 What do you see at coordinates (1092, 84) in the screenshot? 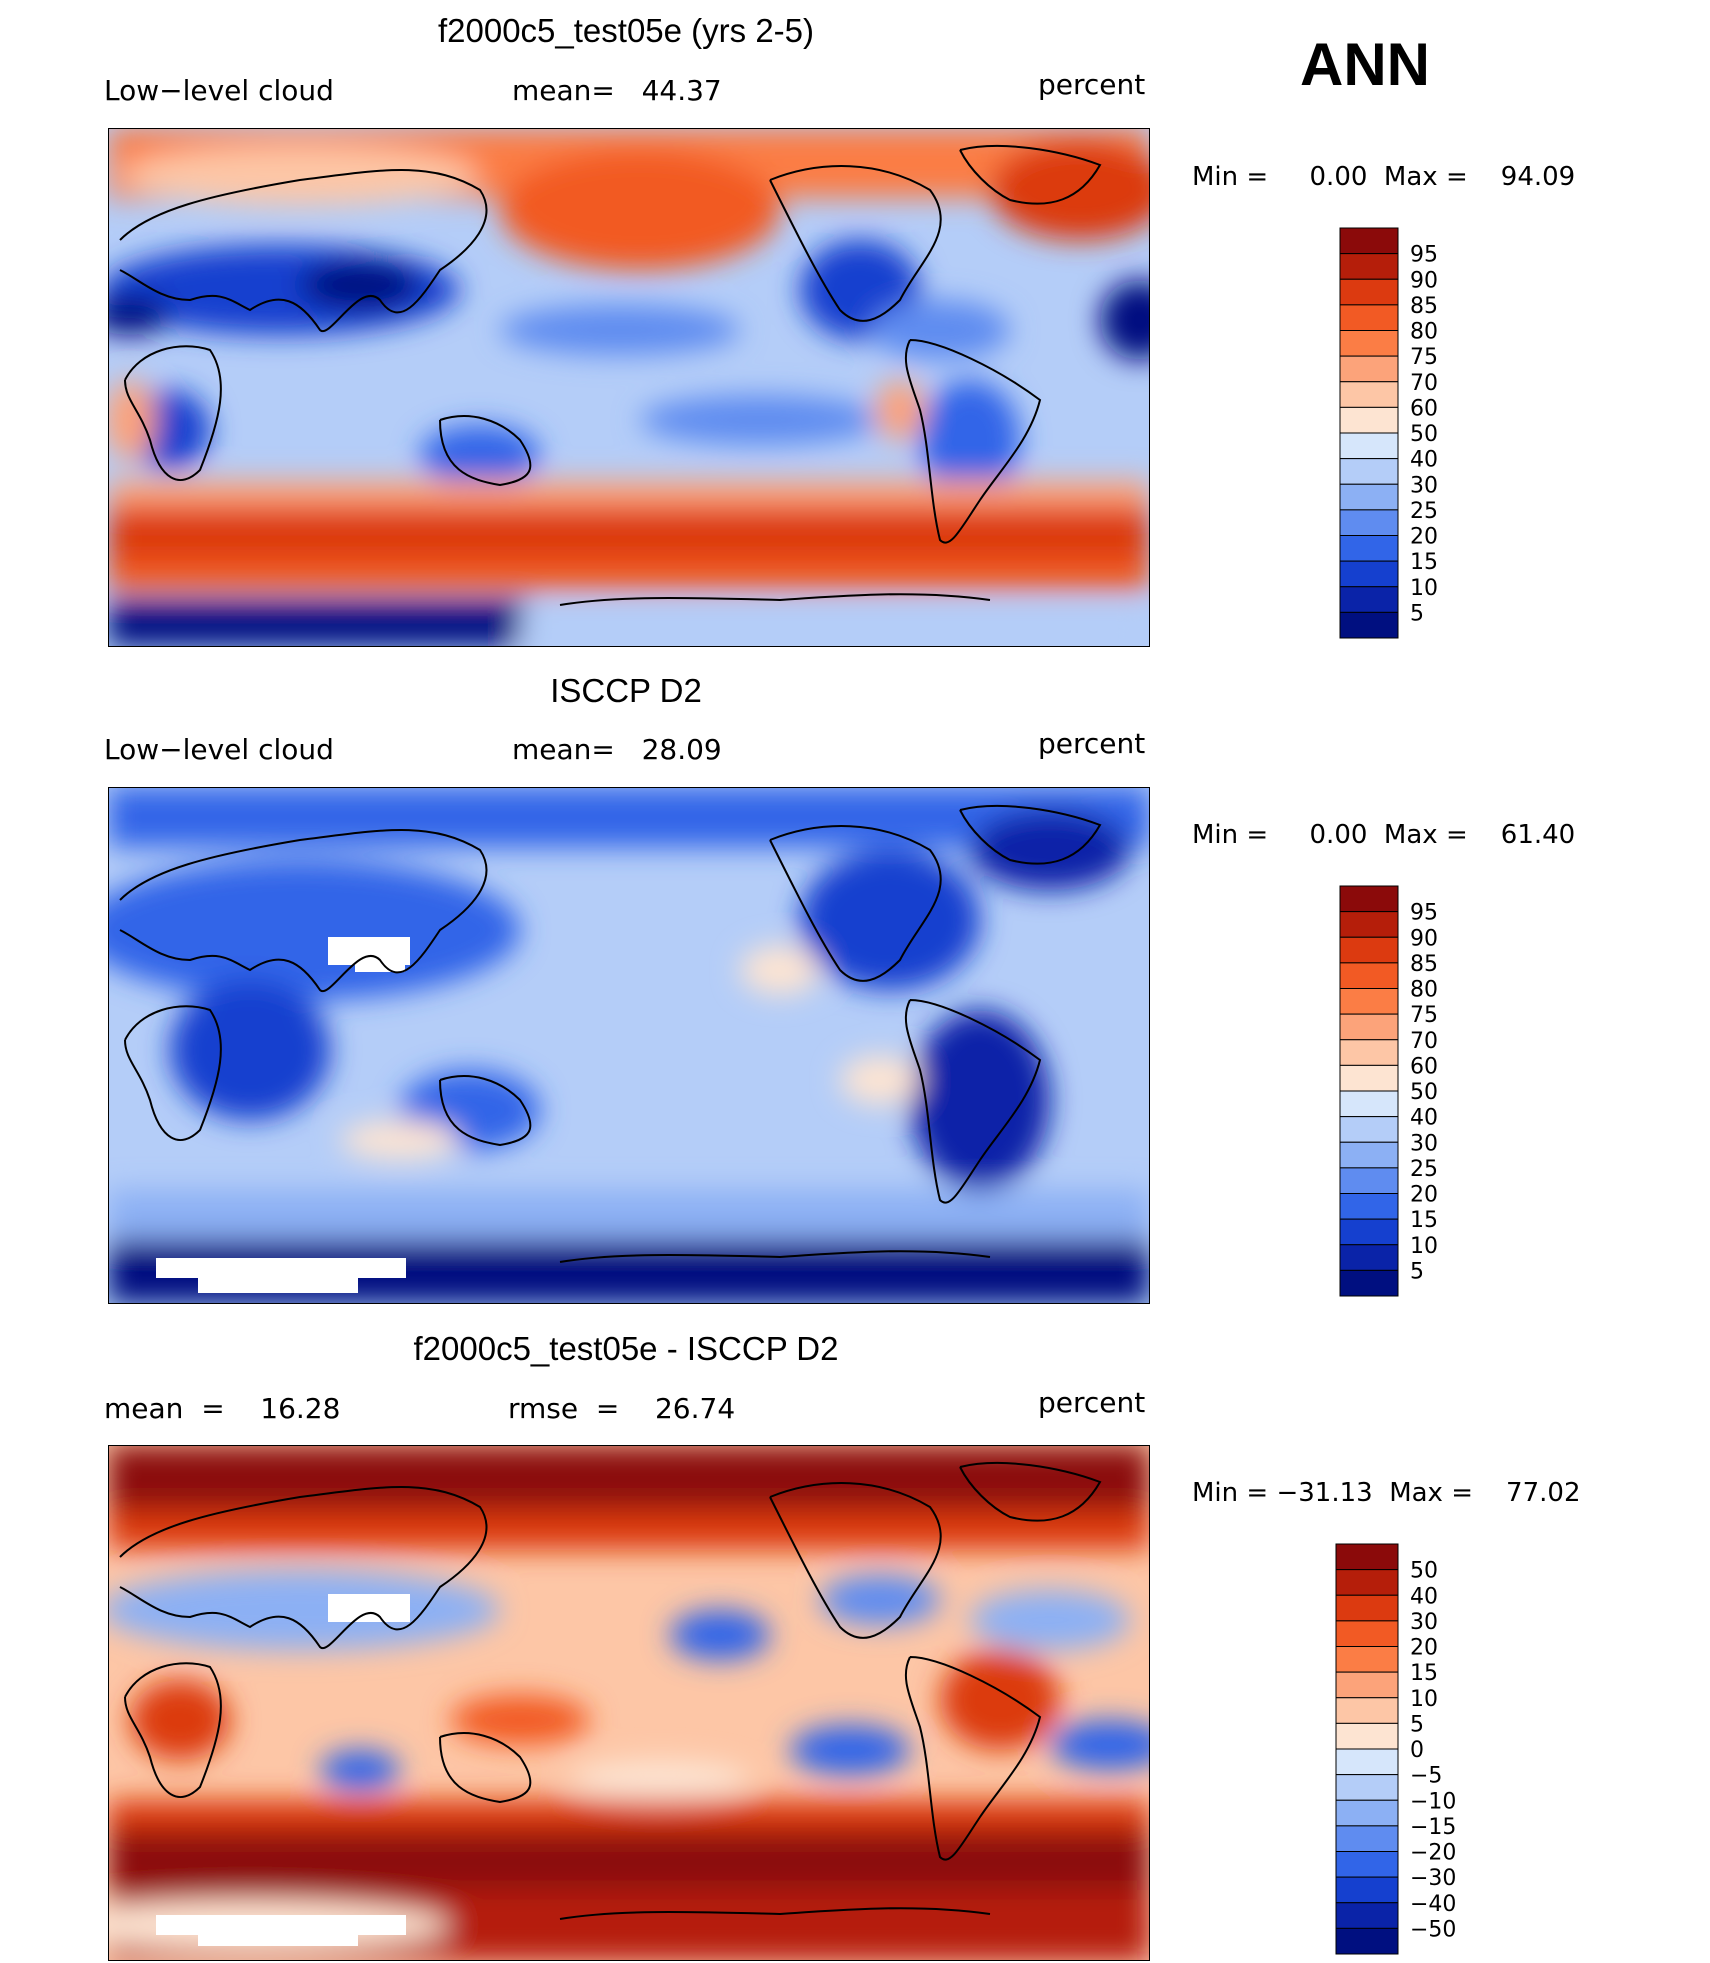
I see `panel1-units-label: percent` at bounding box center [1092, 84].